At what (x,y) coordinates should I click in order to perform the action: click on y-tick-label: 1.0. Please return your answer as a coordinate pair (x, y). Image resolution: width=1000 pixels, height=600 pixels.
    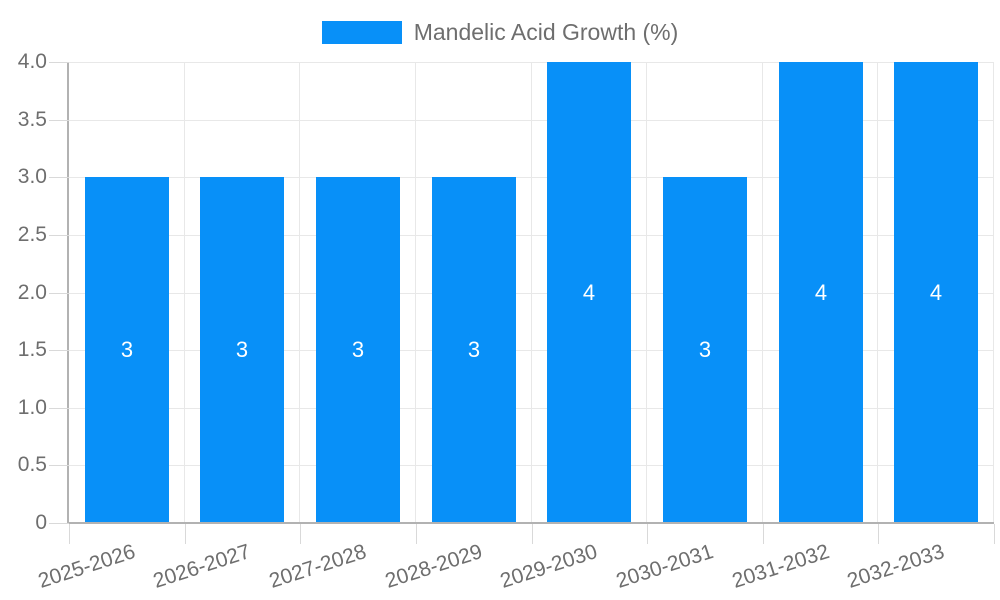
    Looking at the image, I should click on (32, 407).